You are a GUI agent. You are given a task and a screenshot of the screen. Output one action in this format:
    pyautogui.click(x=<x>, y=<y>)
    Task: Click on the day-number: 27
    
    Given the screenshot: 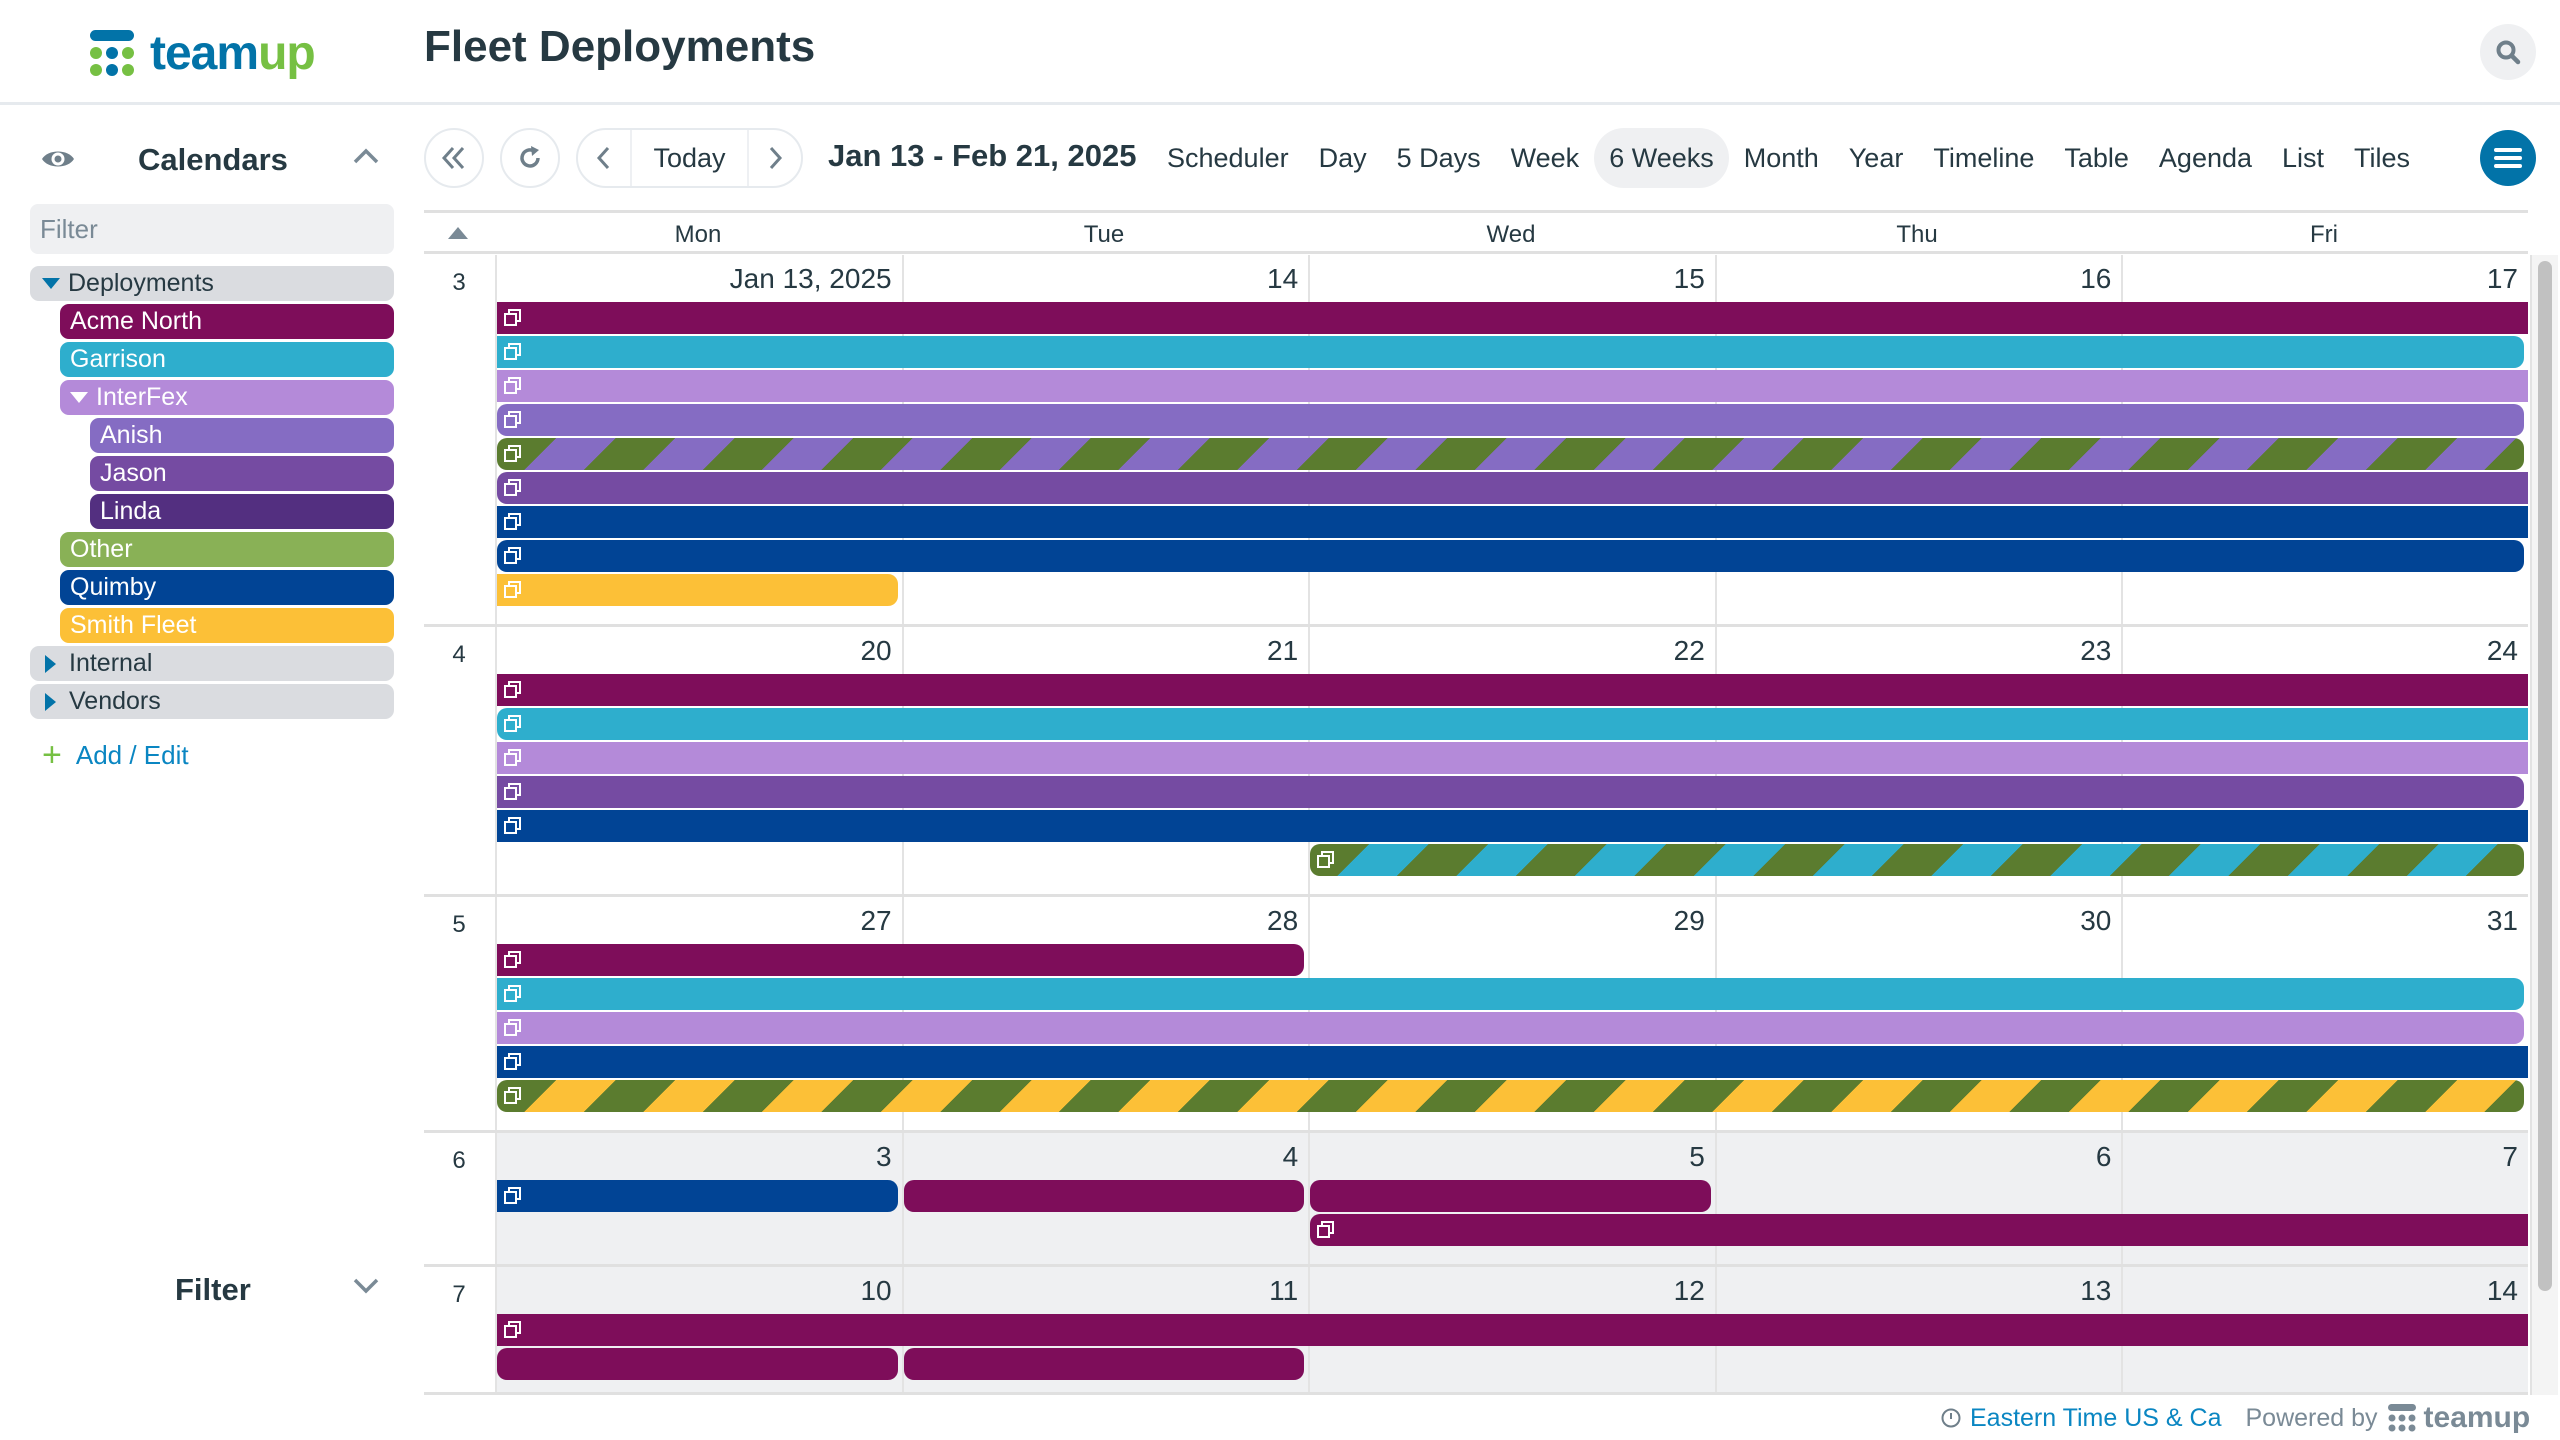 What is the action you would take?
    pyautogui.click(x=876, y=920)
    